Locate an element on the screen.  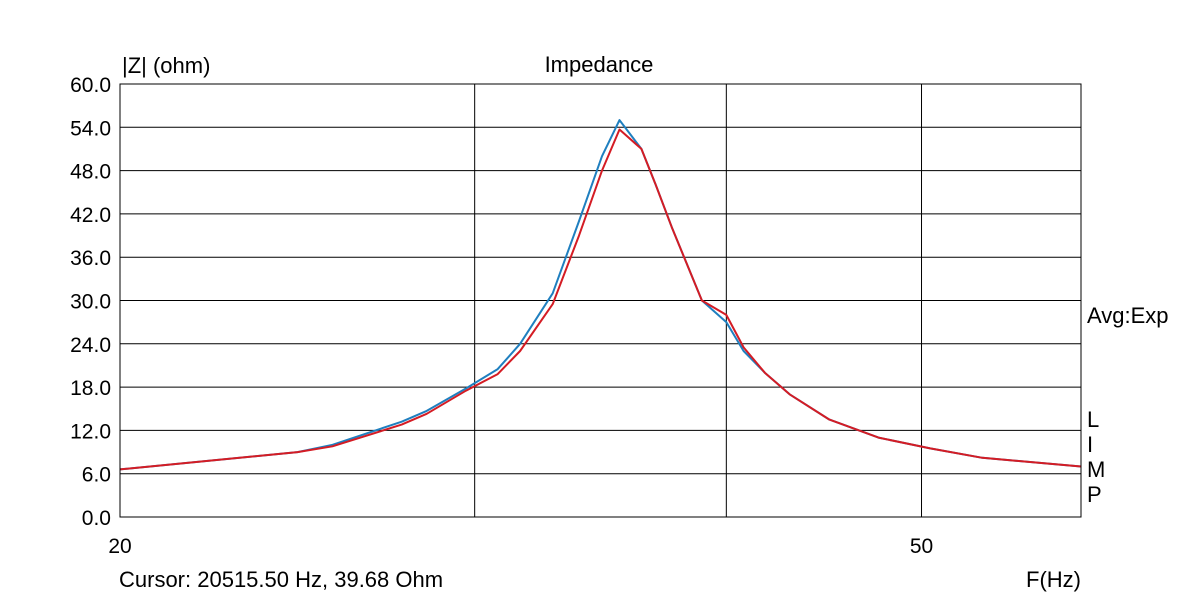
y-tick-label: 48.0 is located at coordinates (90, 172).